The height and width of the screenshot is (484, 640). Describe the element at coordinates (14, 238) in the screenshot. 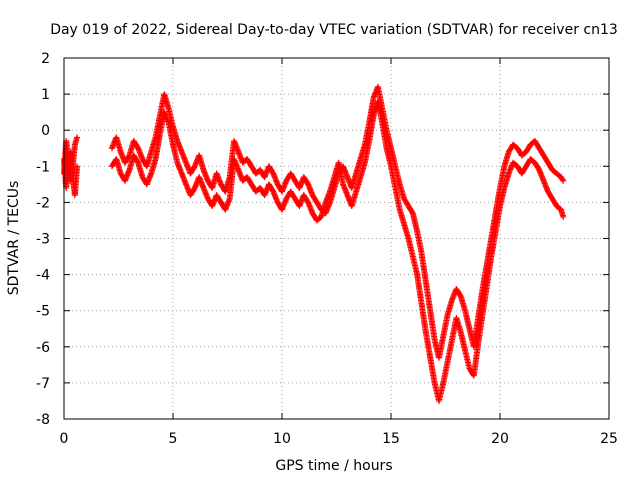

I see `y-axis-label: SDTVAR / TECUs` at that location.